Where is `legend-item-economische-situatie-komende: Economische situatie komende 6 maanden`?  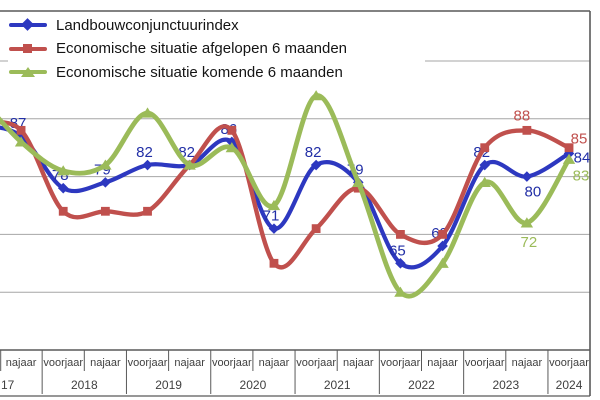
legend-item-economische-situatie-komende: Economische situatie komende 6 maanden is located at coordinates (216, 72).